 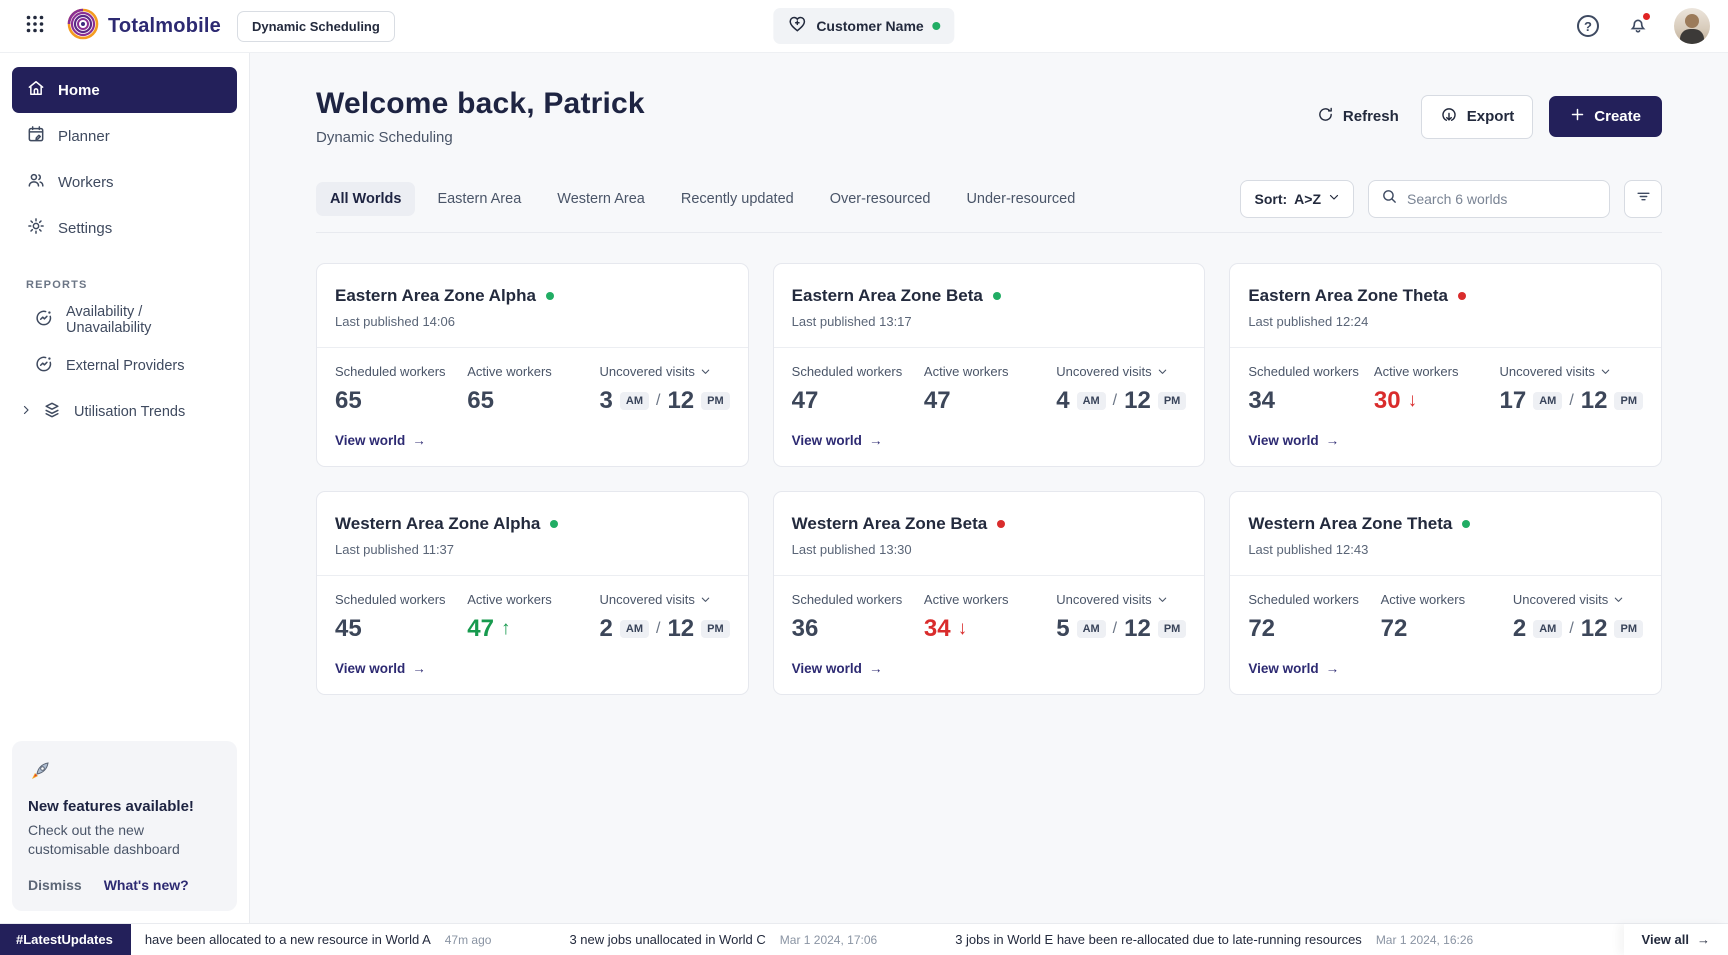 What do you see at coordinates (36, 90) in the screenshot?
I see `home-icon` at bounding box center [36, 90].